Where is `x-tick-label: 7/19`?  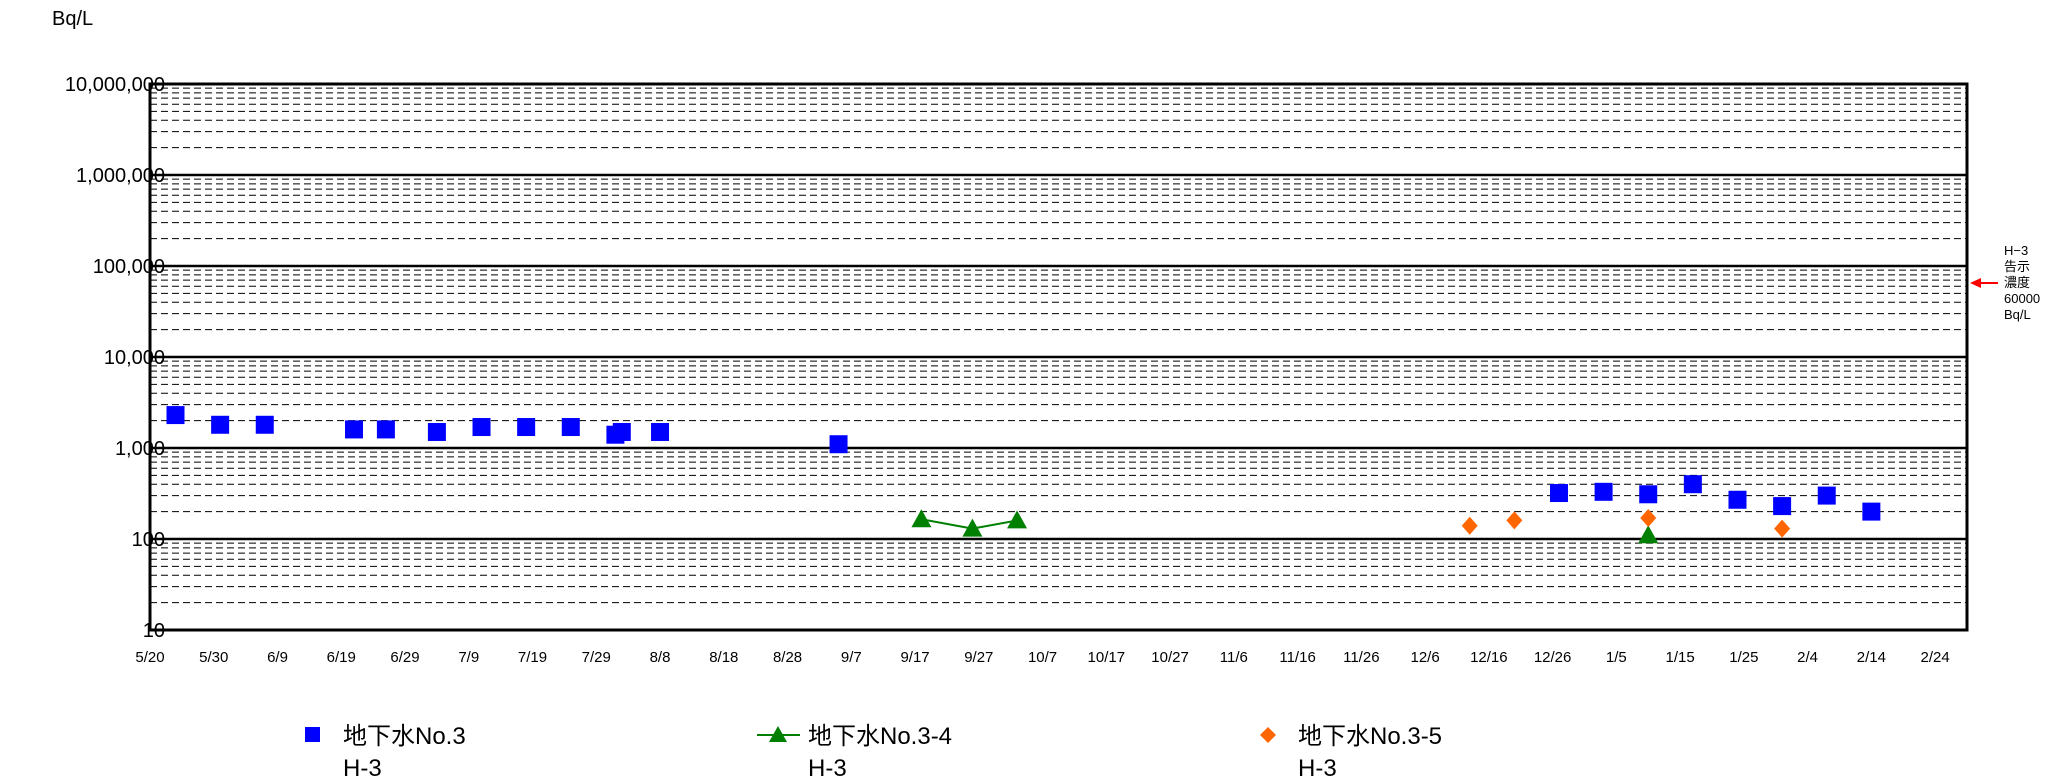
x-tick-label: 7/19 is located at coordinates (532, 657).